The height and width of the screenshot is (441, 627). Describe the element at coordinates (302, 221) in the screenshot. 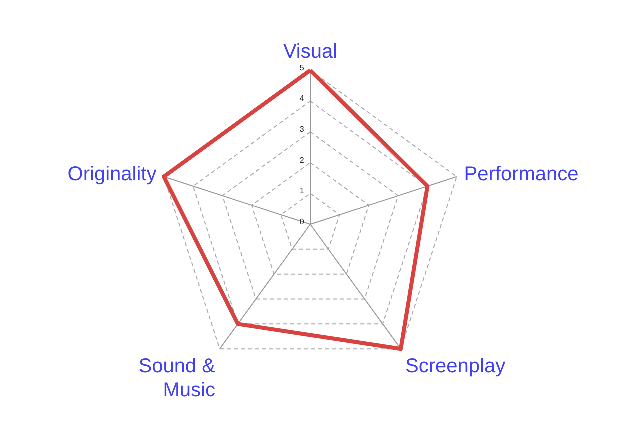

I see `y-tick-label: 0` at that location.